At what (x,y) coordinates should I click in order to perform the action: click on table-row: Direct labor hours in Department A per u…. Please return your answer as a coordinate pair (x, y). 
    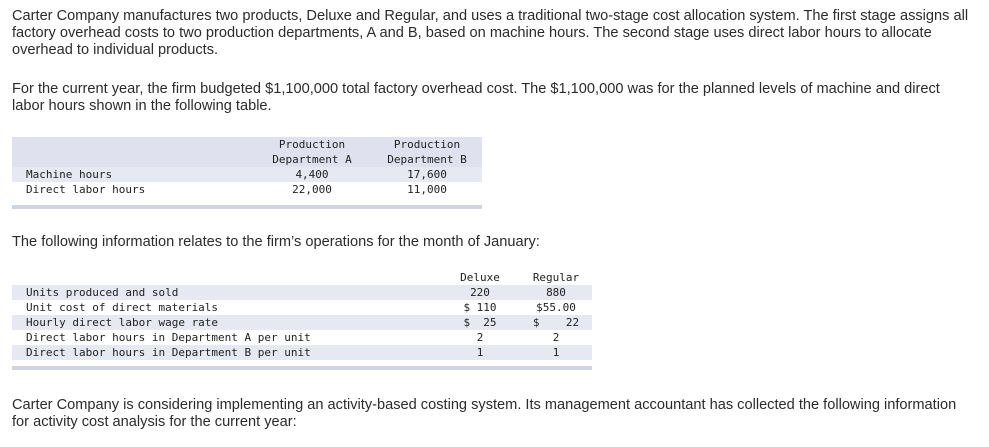
    Looking at the image, I should click on (302, 337).